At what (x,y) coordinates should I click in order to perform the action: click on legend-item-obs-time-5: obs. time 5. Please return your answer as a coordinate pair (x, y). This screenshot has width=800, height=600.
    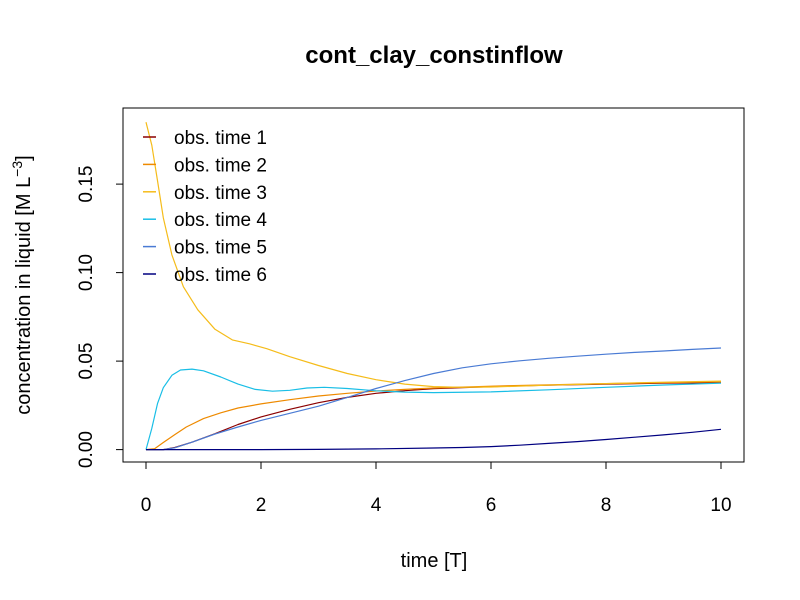
    Looking at the image, I should click on (205, 248).